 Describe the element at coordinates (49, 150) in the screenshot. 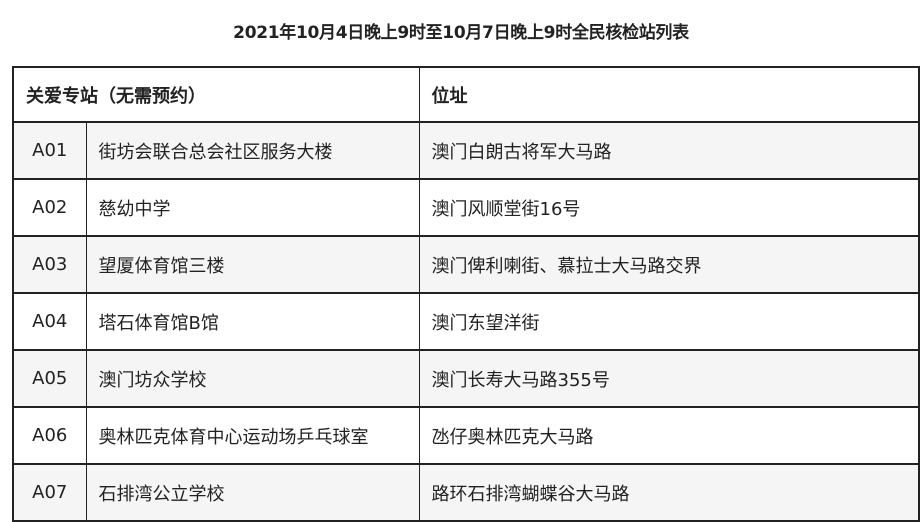

I see `station-code: A01` at that location.